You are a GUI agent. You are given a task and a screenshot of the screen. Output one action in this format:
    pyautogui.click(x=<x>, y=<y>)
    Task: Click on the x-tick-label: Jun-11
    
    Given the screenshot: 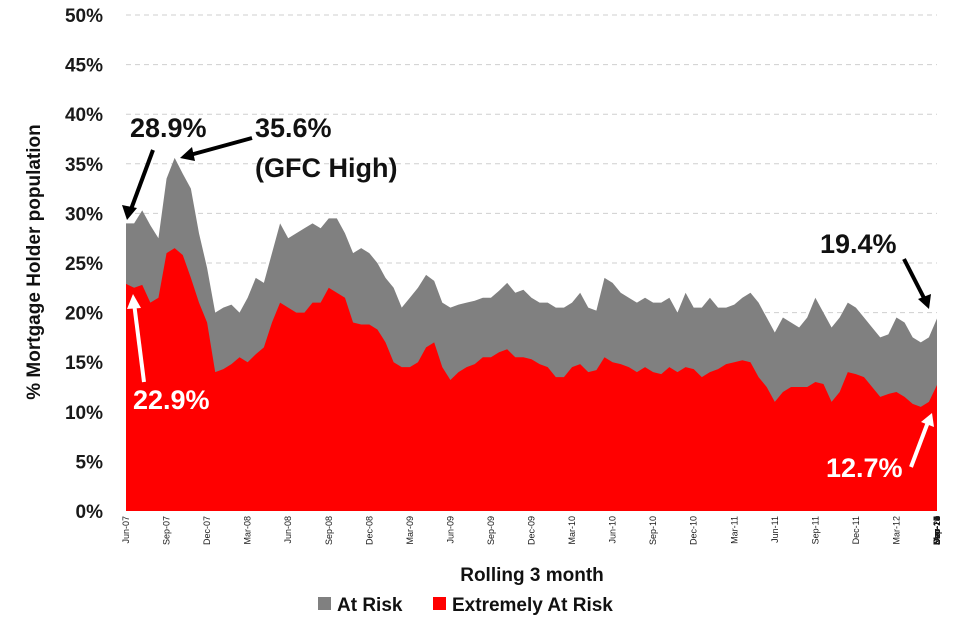 What is the action you would take?
    pyautogui.click(x=775, y=529)
    